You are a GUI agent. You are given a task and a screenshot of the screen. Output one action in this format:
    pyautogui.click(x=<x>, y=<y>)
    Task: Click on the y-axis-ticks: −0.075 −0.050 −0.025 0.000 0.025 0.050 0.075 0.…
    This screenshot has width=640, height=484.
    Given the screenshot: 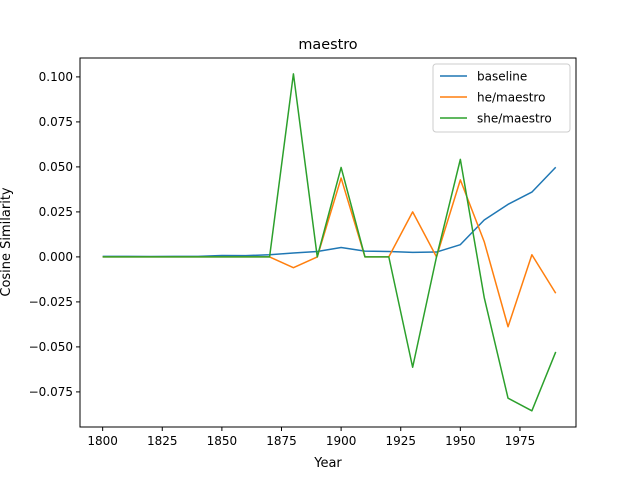 What is the action you would take?
    pyautogui.click(x=54, y=234)
    